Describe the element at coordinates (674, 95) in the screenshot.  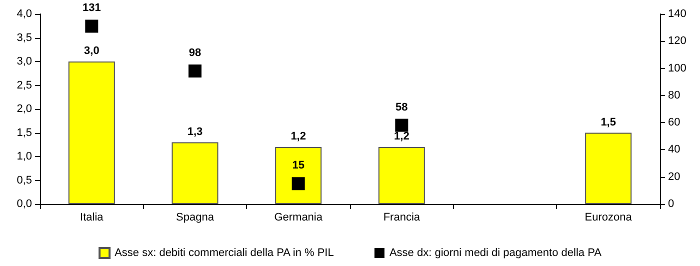
I see `y2-tick-label: 80` at that location.